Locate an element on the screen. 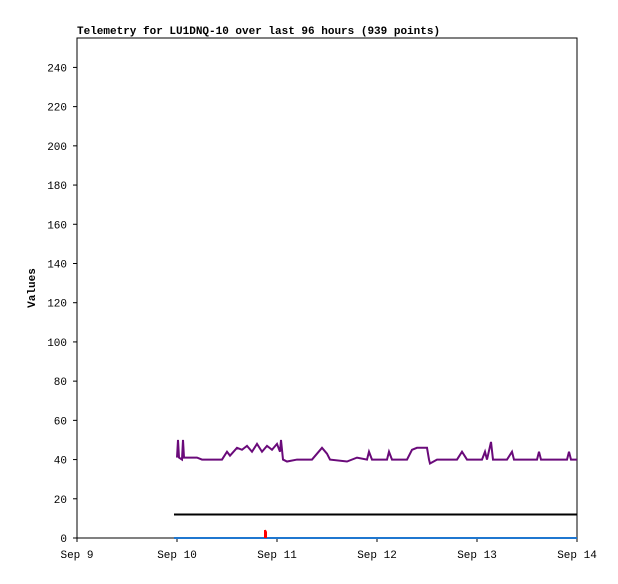 This screenshot has height=584, width=618. y-tick-label: 200 is located at coordinates (57, 148).